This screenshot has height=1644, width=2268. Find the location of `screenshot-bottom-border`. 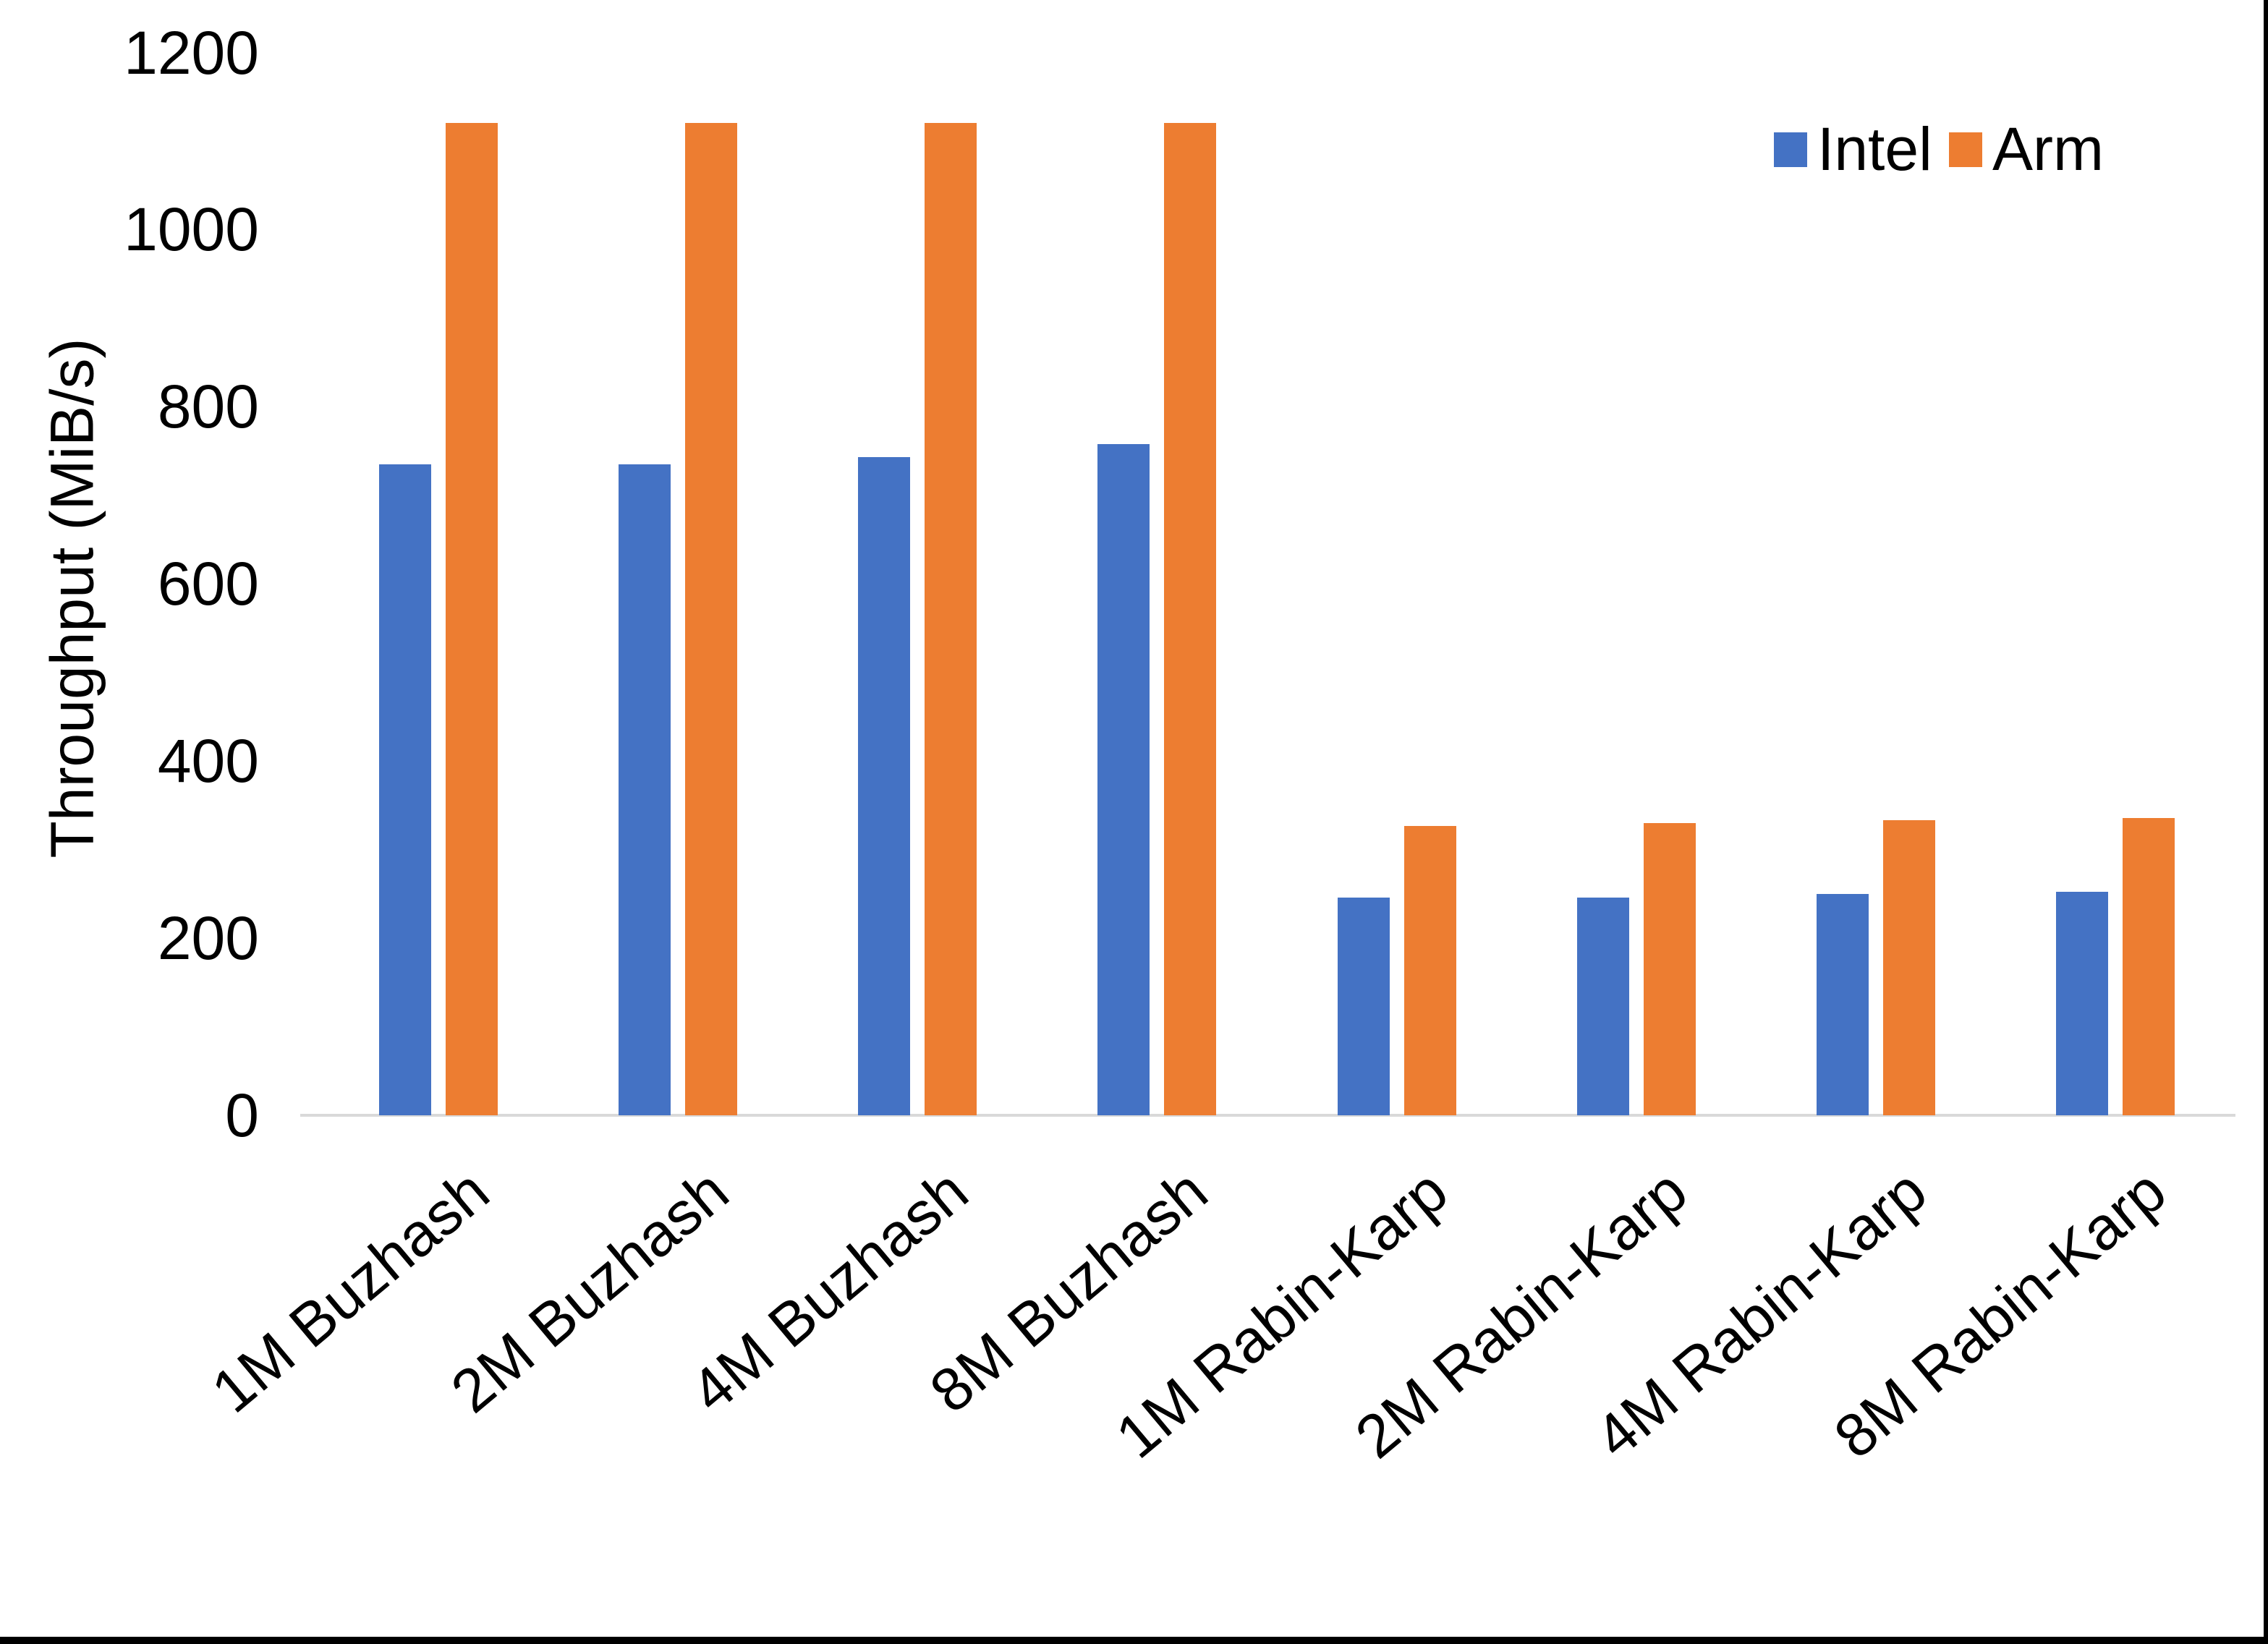

screenshot-bottom-border is located at coordinates (1134, 1640).